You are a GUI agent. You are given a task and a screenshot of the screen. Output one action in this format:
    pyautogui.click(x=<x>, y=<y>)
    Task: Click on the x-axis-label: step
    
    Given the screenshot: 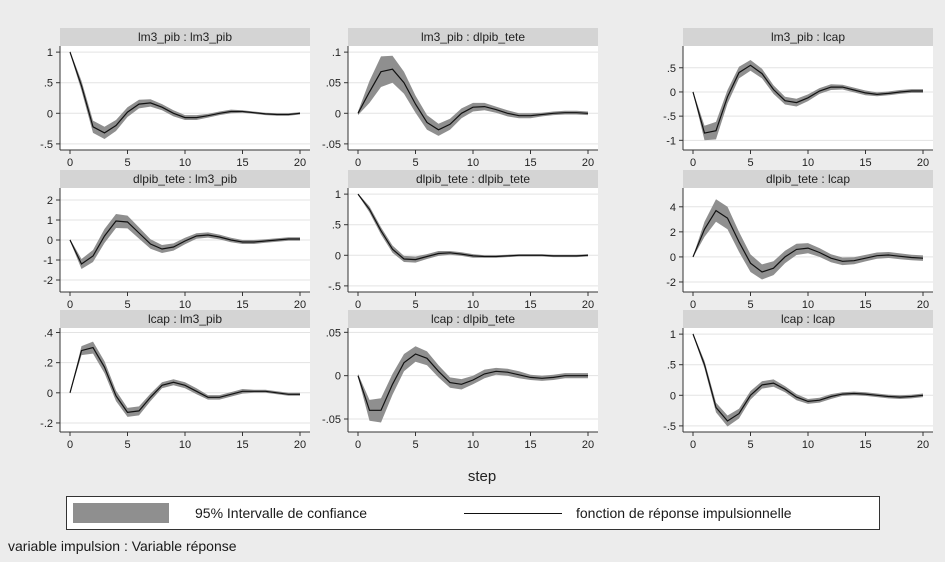 What is the action you would take?
    pyautogui.click(x=482, y=476)
    